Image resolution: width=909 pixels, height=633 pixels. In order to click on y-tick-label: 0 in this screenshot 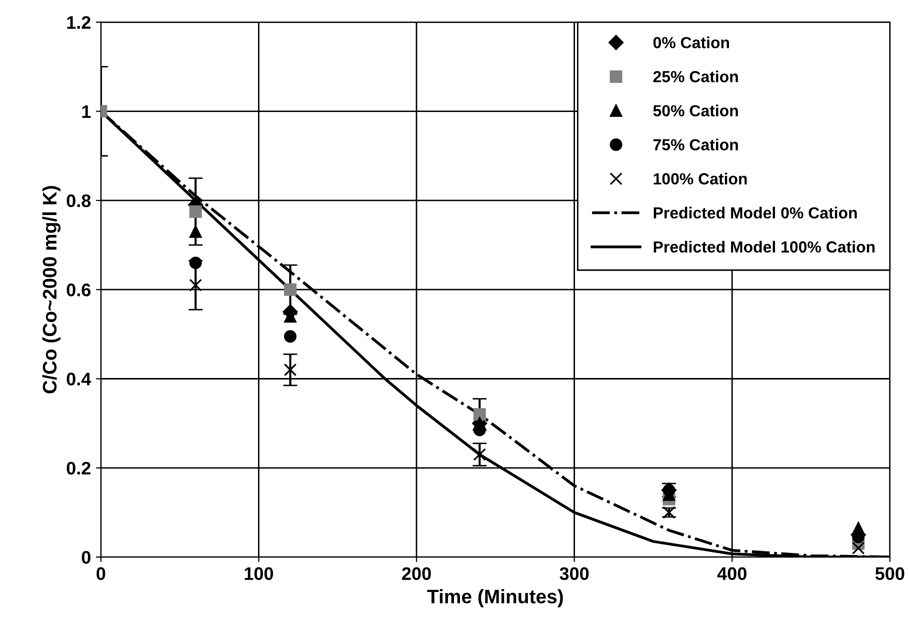, I will do `click(86, 557)`.